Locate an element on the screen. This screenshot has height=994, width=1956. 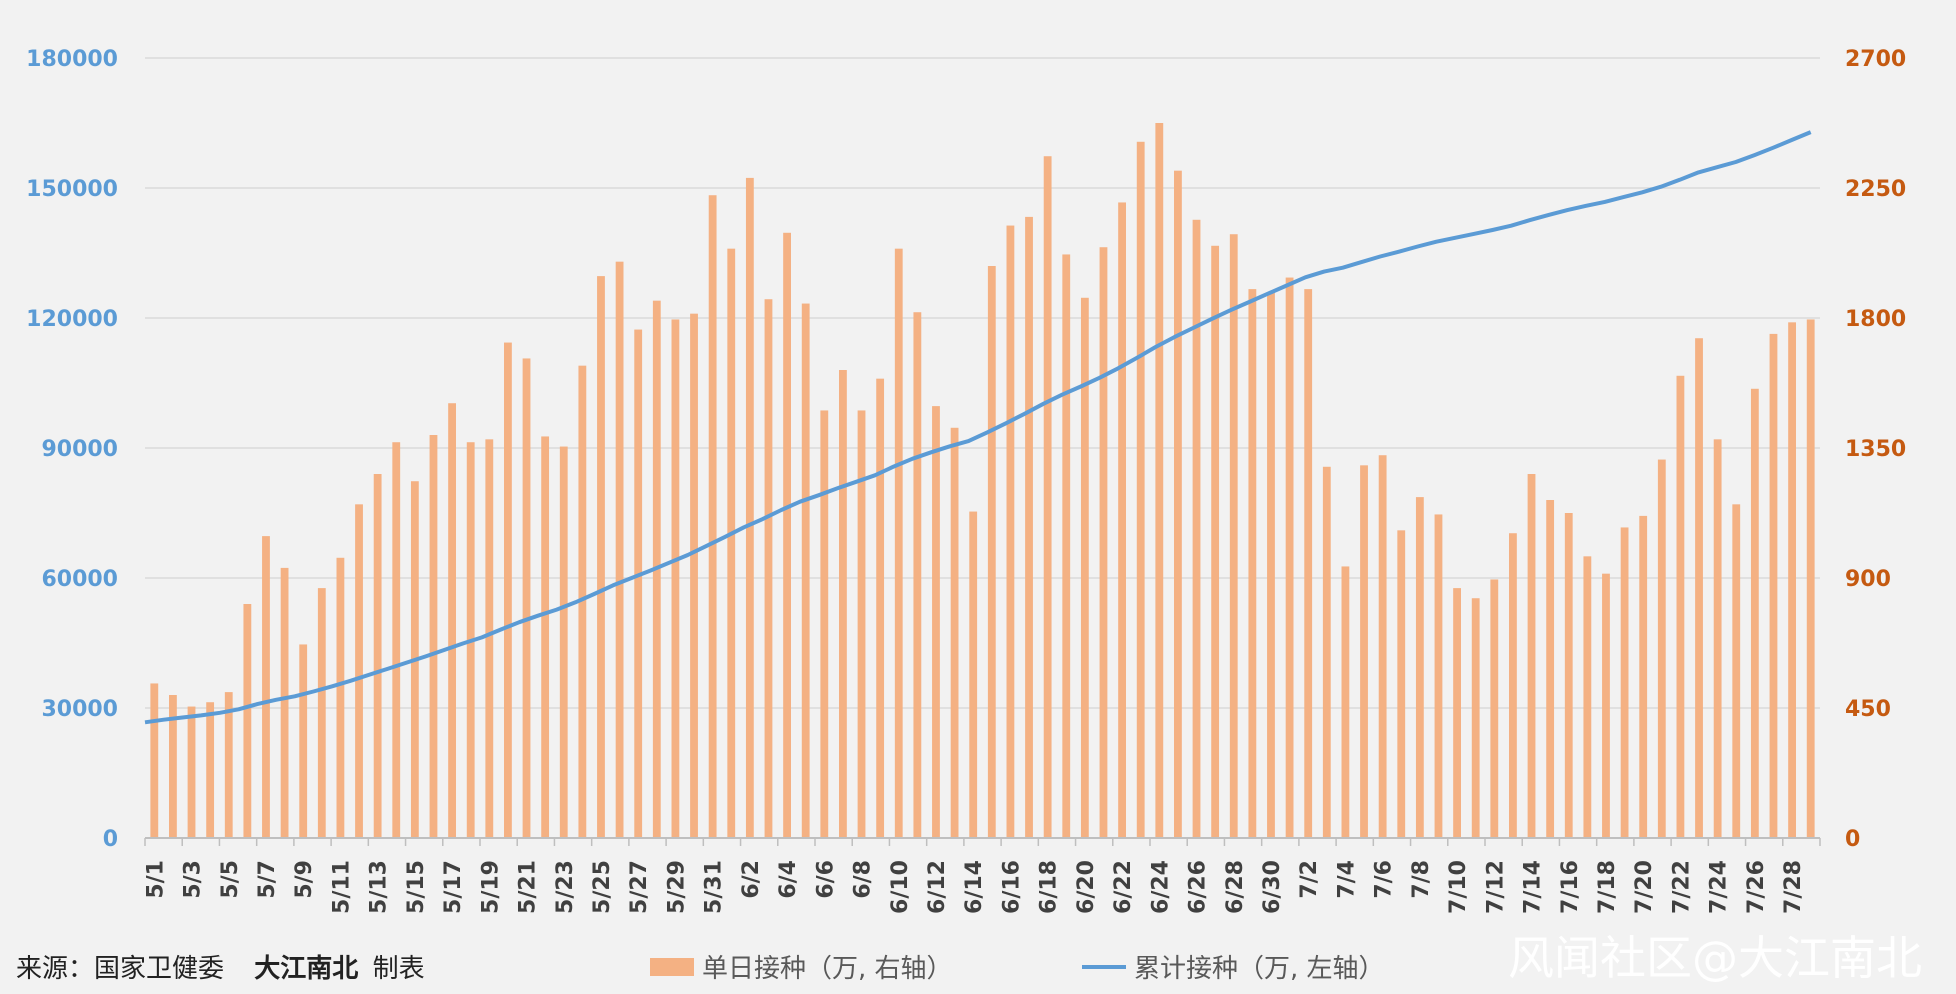
x-tick-label: 5/27 is located at coordinates (639, 887).